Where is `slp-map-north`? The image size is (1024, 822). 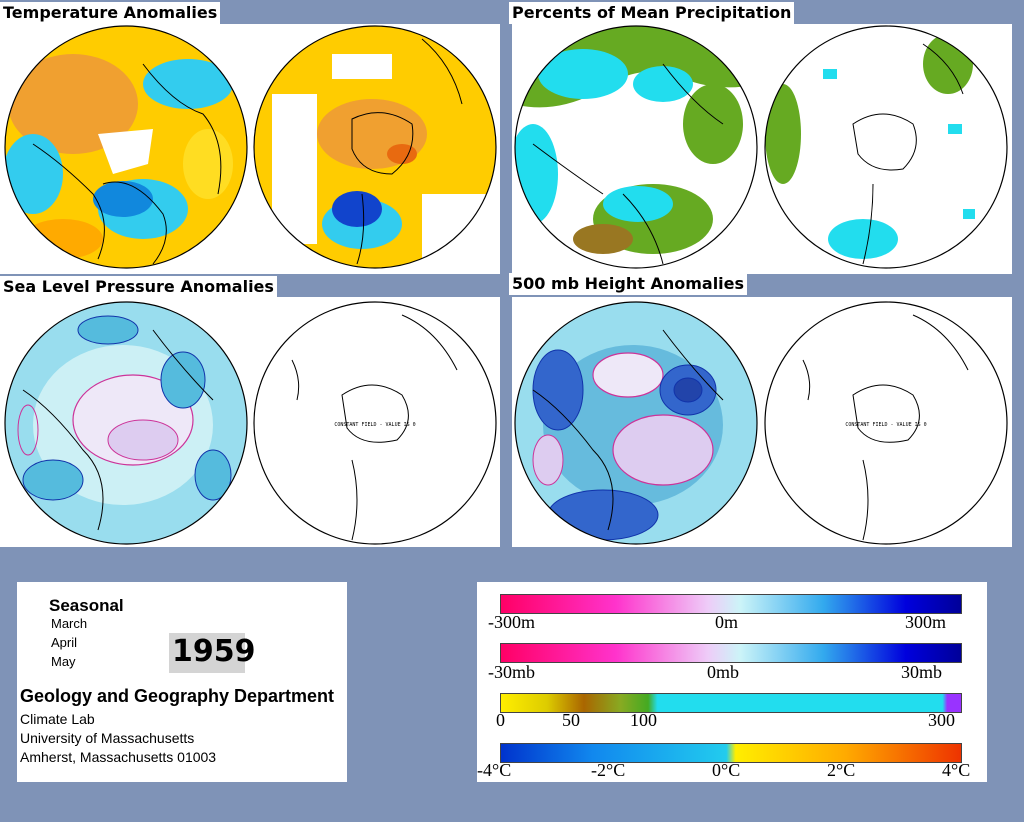 slp-map-north is located at coordinates (126, 423).